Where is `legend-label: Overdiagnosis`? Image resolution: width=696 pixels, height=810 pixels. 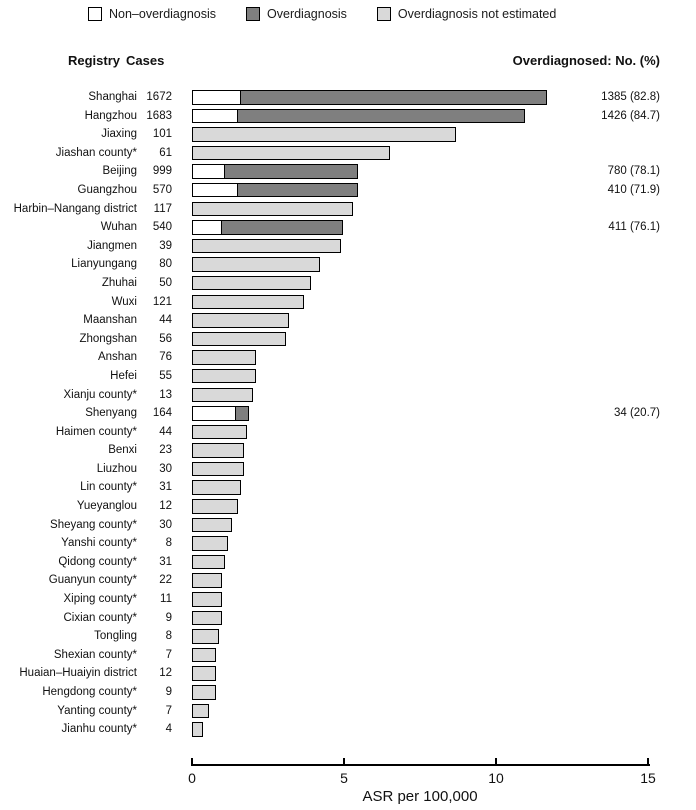
legend-label: Overdiagnosis is located at coordinates (307, 14).